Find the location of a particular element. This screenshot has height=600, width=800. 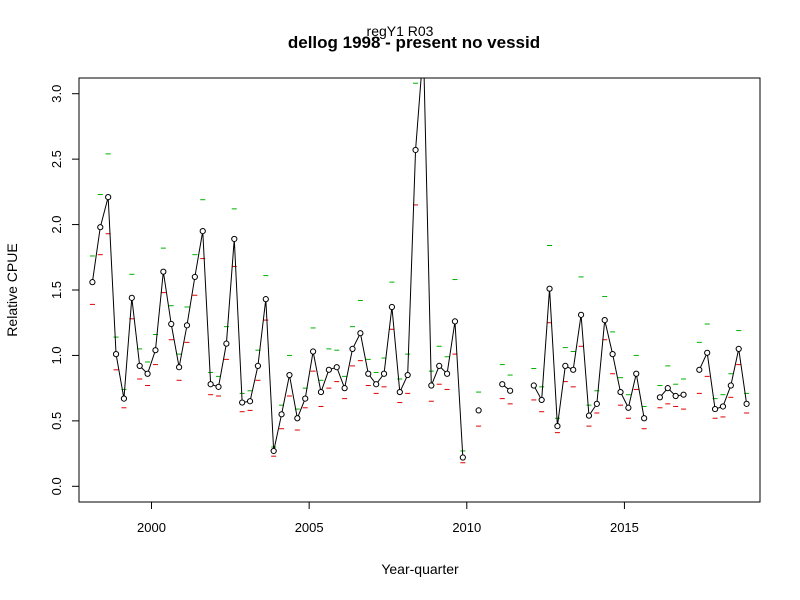

y-tick-label: 1.0 is located at coordinates (56, 355).